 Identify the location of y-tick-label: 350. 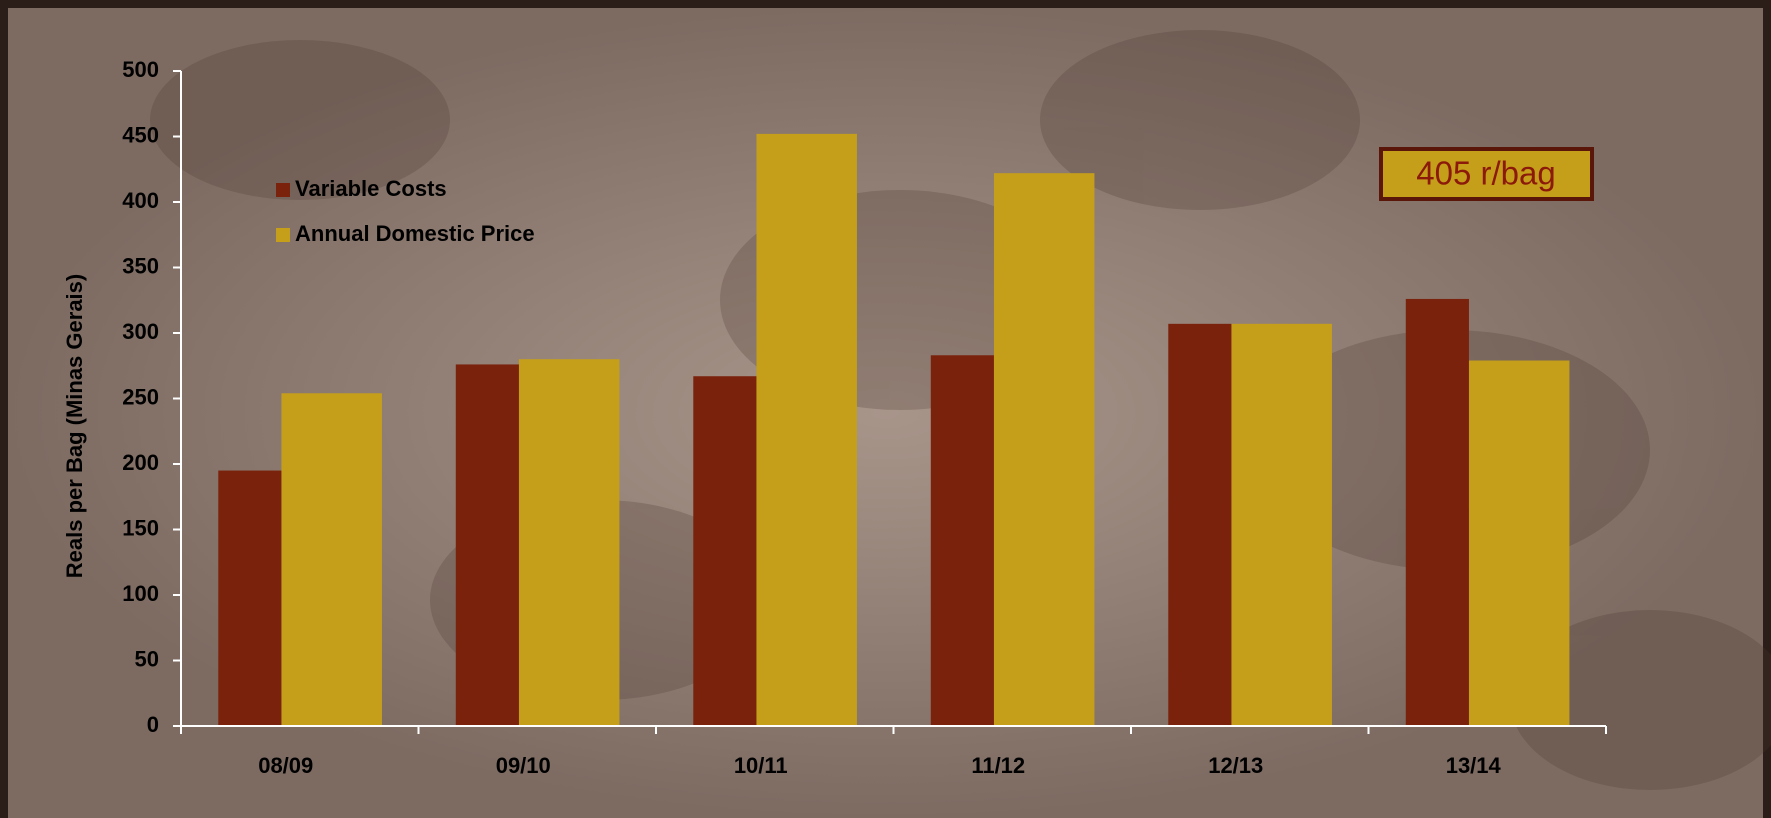
(140, 265).